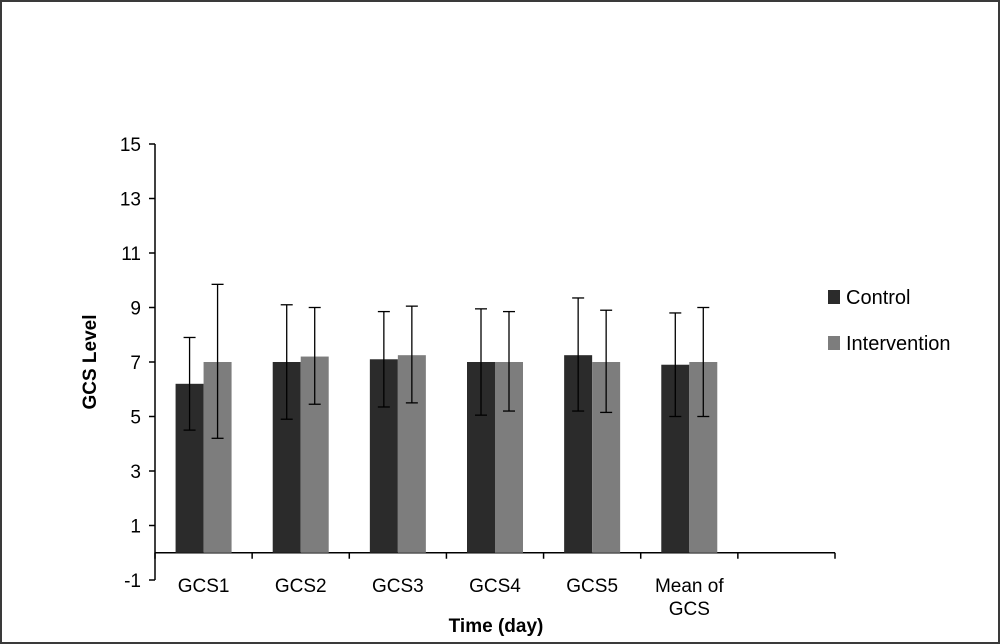 Image resolution: width=1000 pixels, height=644 pixels. What do you see at coordinates (496, 626) in the screenshot?
I see `x-axis-title: Time (day)` at bounding box center [496, 626].